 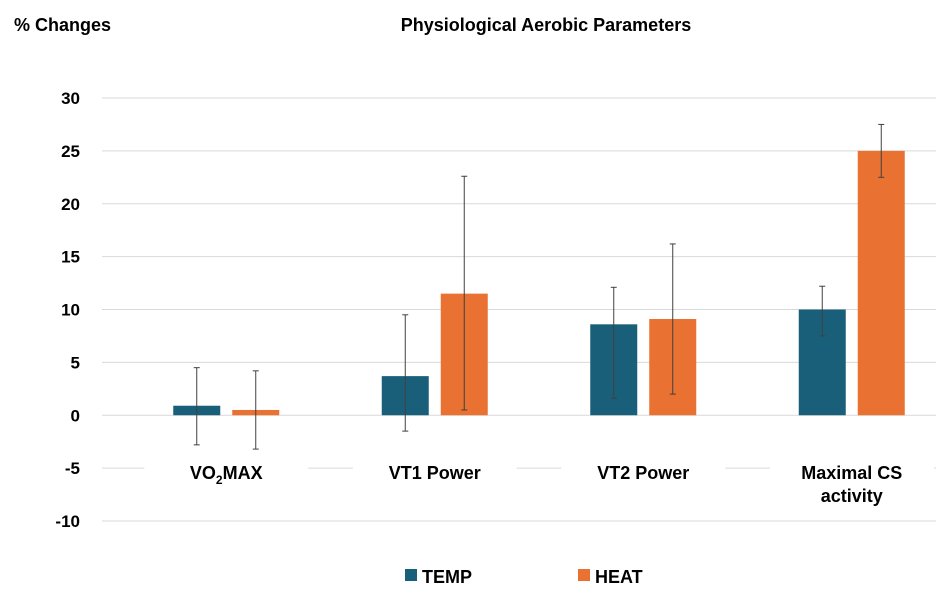 I want to click on y-tick-label: -5, so click(x=72, y=468).